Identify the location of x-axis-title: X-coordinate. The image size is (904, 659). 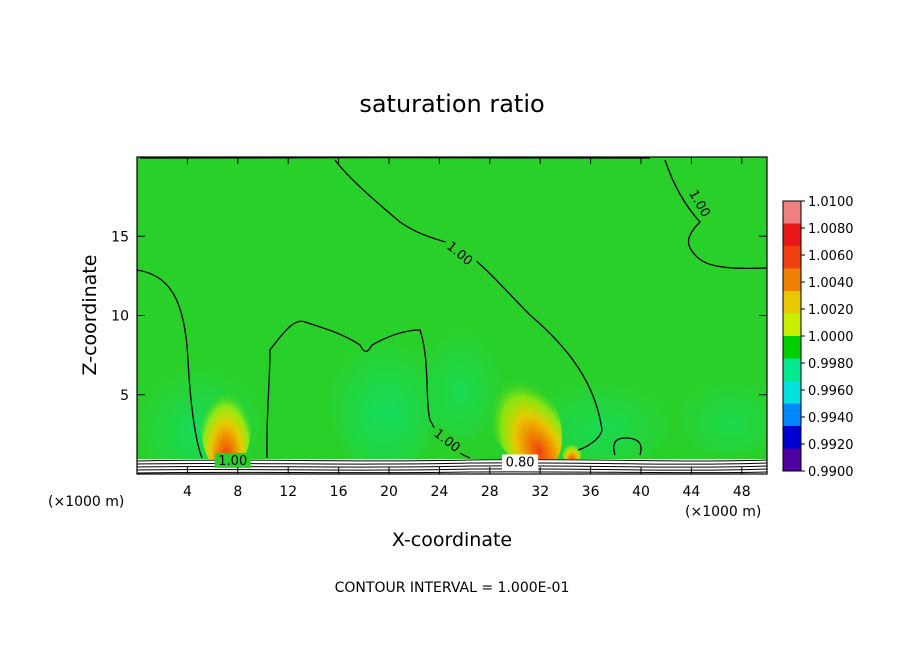
(452, 540).